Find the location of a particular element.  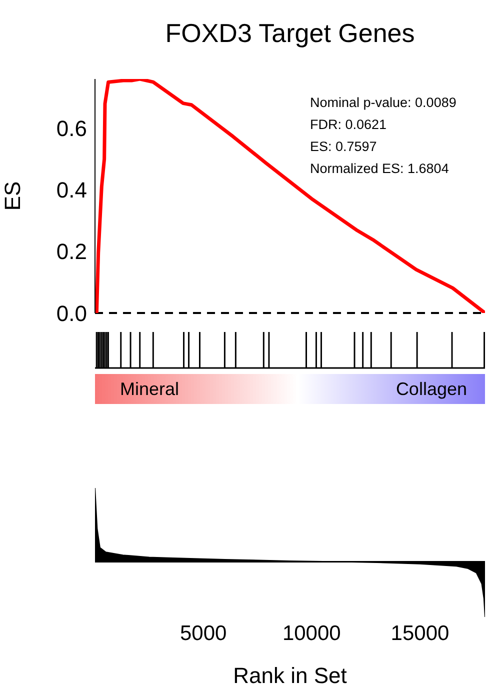

annotation: Nominal p-value: 0.0089 is located at coordinates (383, 103).